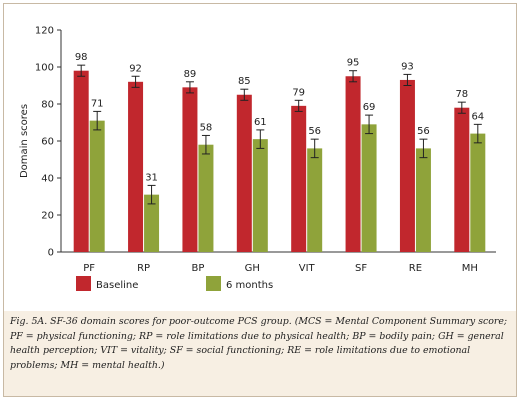 The width and height of the screenshot is (522, 402). What do you see at coordinates (89, 268) in the screenshot?
I see `x-tick-label: PF` at bounding box center [89, 268].